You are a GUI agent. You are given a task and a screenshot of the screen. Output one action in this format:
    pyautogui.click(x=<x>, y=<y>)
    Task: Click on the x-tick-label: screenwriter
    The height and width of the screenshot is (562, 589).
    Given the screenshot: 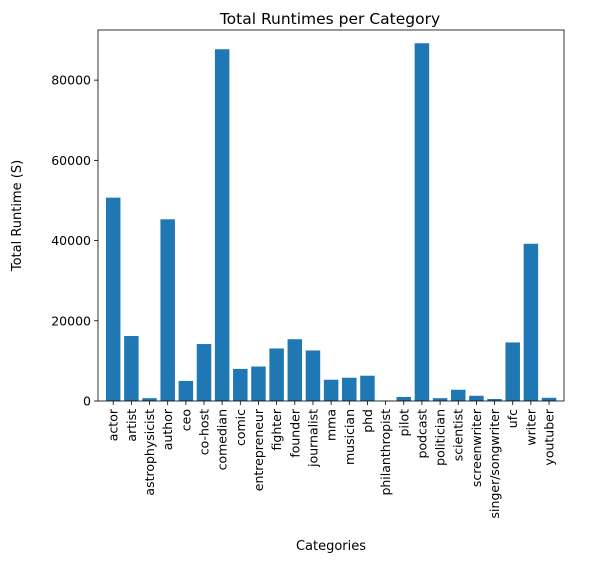 What is the action you would take?
    pyautogui.click(x=476, y=447)
    